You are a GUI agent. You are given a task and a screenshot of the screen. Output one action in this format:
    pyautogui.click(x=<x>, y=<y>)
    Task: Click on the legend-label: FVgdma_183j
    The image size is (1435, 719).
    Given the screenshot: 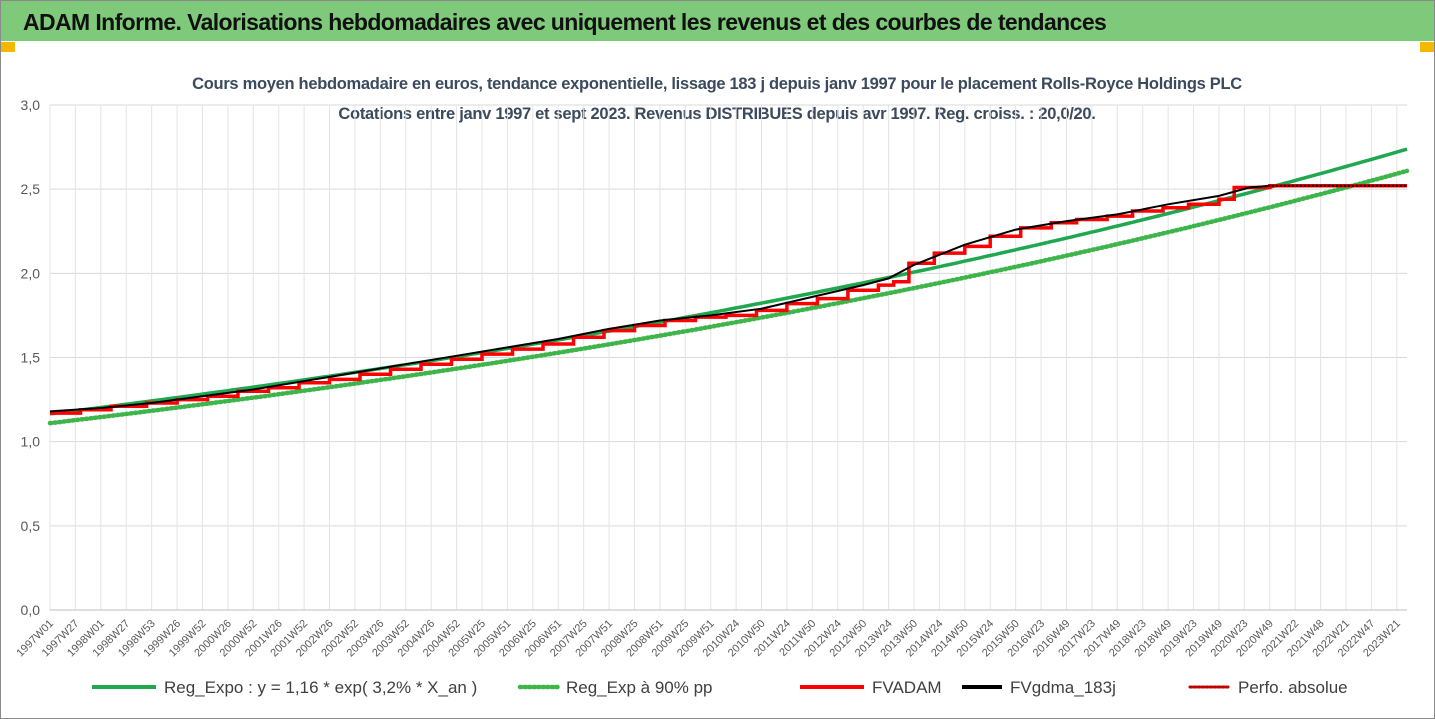 What is the action you would take?
    pyautogui.click(x=1063, y=687)
    